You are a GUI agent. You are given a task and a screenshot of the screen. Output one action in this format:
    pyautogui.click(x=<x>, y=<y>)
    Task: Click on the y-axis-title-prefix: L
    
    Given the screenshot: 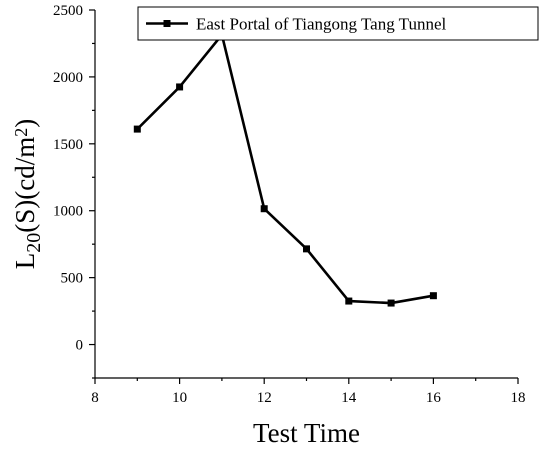 What is the action you would take?
    pyautogui.click(x=25, y=261)
    